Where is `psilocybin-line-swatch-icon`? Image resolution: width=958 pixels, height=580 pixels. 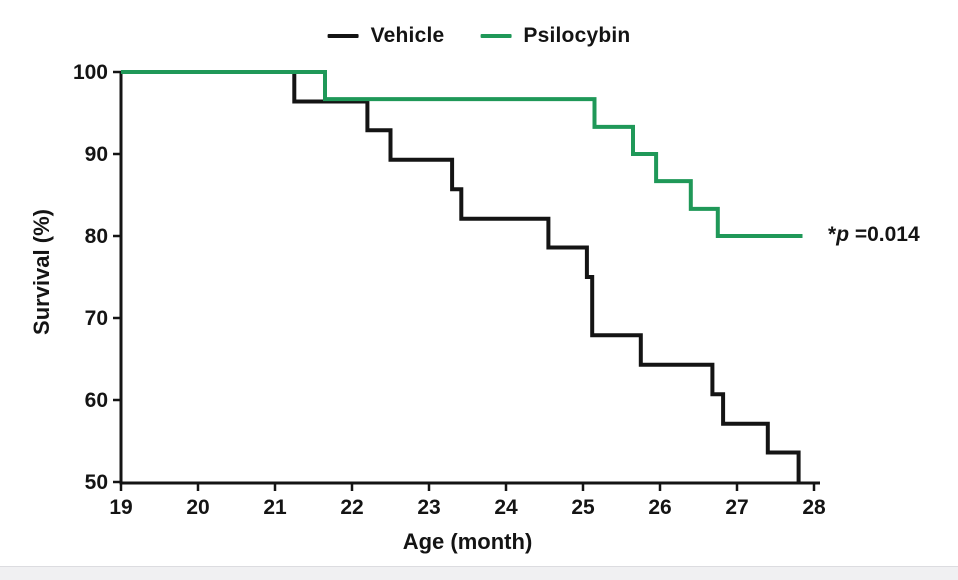 psilocybin-line-swatch-icon is located at coordinates (496, 36).